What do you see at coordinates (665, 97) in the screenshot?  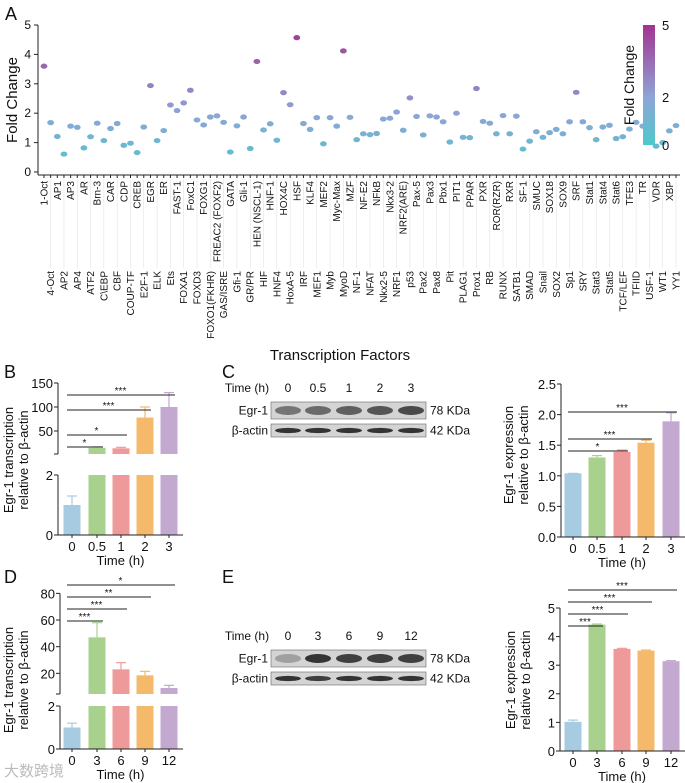 I see `colorbar-tick-label: 2` at bounding box center [665, 97].